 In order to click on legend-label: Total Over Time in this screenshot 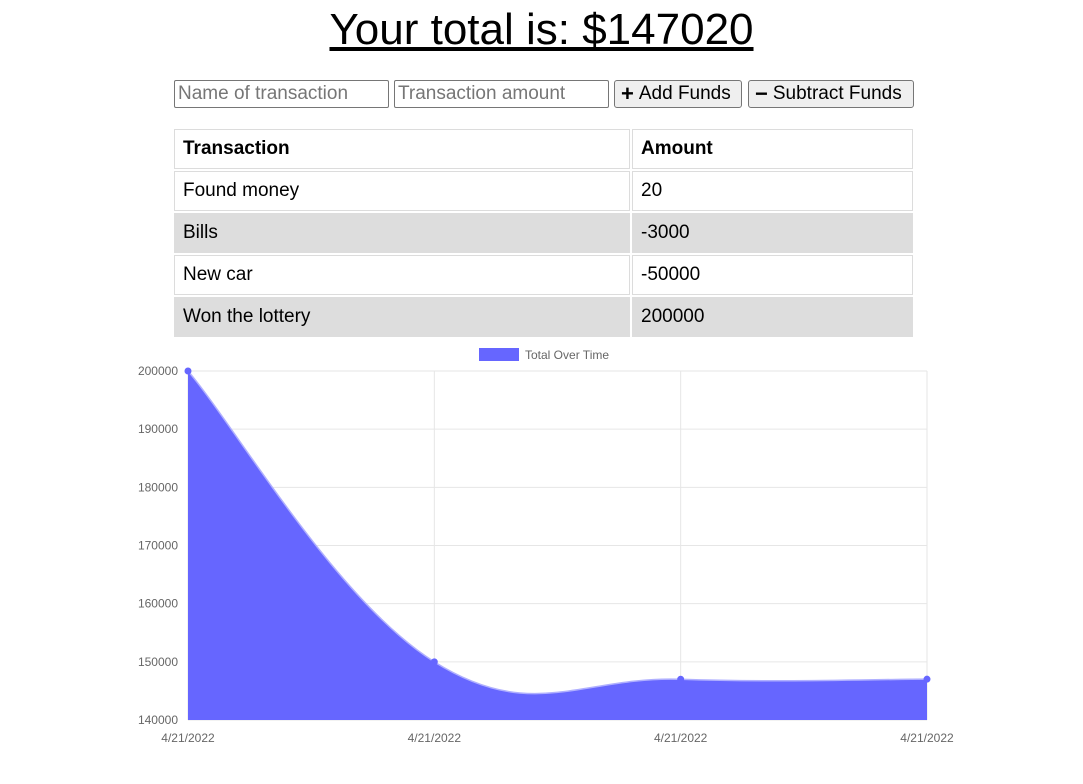, I will do `click(567, 355)`.